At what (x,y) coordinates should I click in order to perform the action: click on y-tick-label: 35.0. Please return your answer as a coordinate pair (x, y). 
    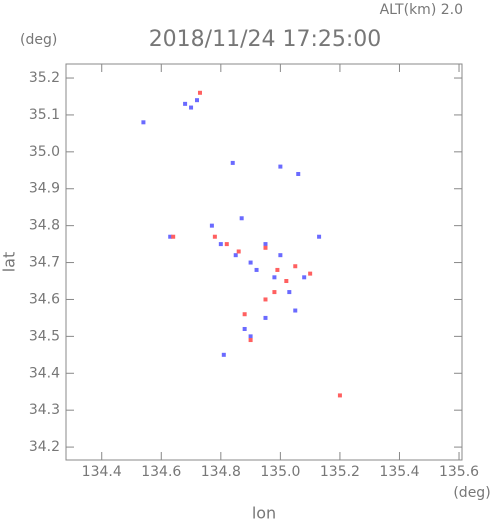
    Looking at the image, I should click on (44, 152).